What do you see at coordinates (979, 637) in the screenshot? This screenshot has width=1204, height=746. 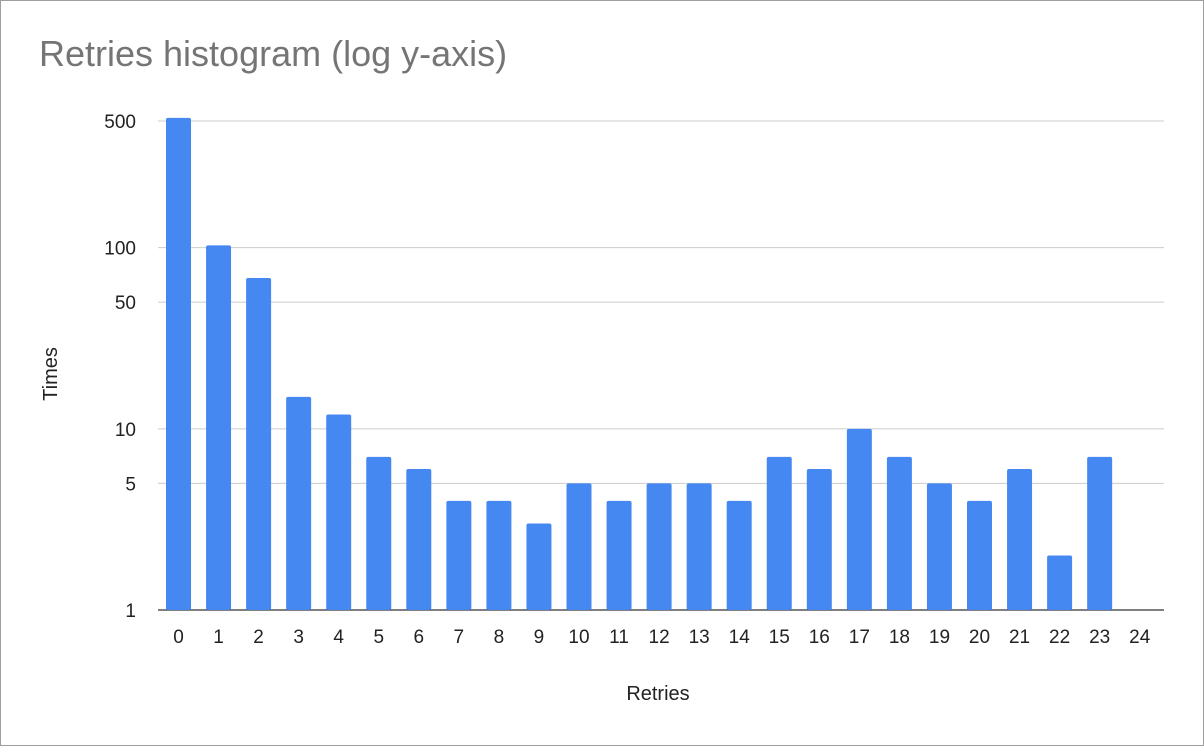 I see `x-tick-label: 20` at bounding box center [979, 637].